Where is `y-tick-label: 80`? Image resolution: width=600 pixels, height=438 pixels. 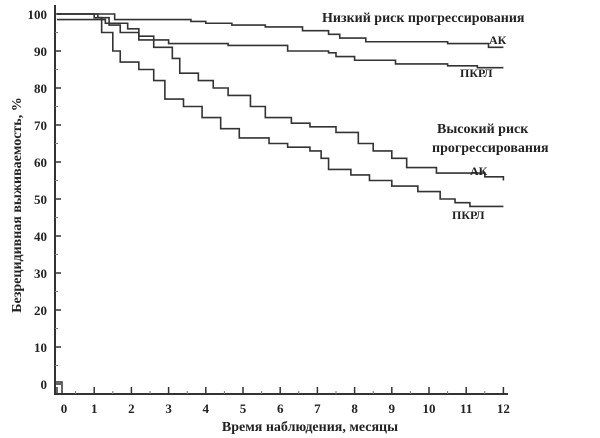 y-tick-label: 80 is located at coordinates (40, 88).